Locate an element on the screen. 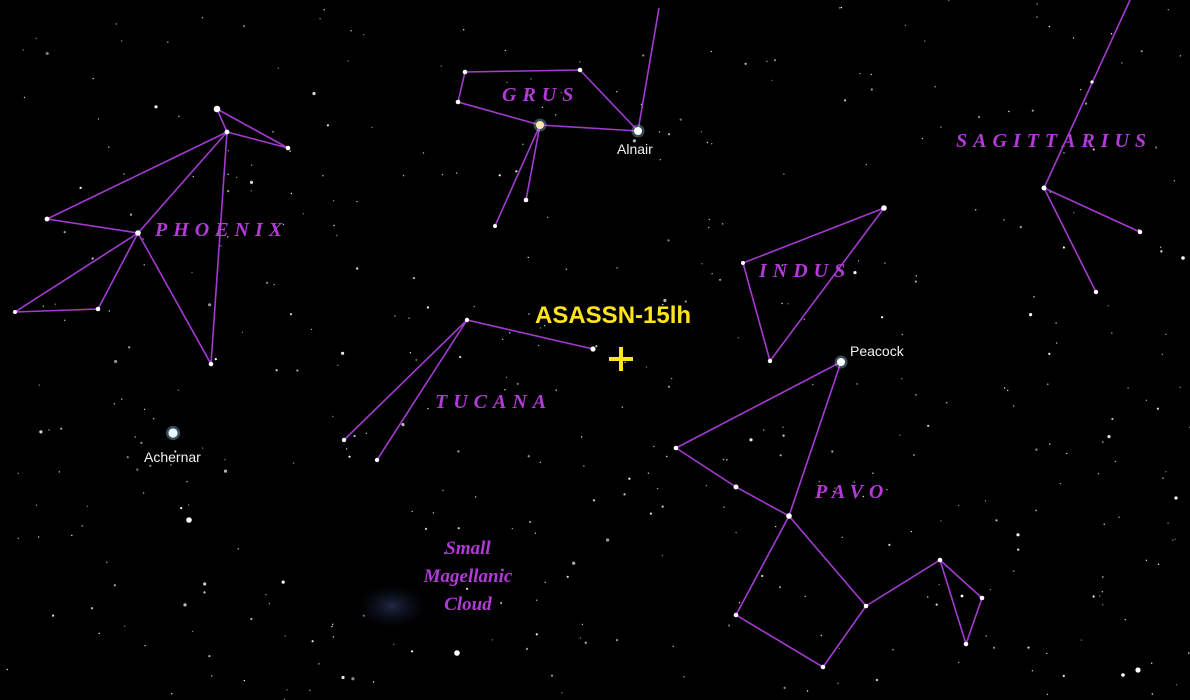 This screenshot has height=700, width=1190. indus-lines is located at coordinates (814, 284).